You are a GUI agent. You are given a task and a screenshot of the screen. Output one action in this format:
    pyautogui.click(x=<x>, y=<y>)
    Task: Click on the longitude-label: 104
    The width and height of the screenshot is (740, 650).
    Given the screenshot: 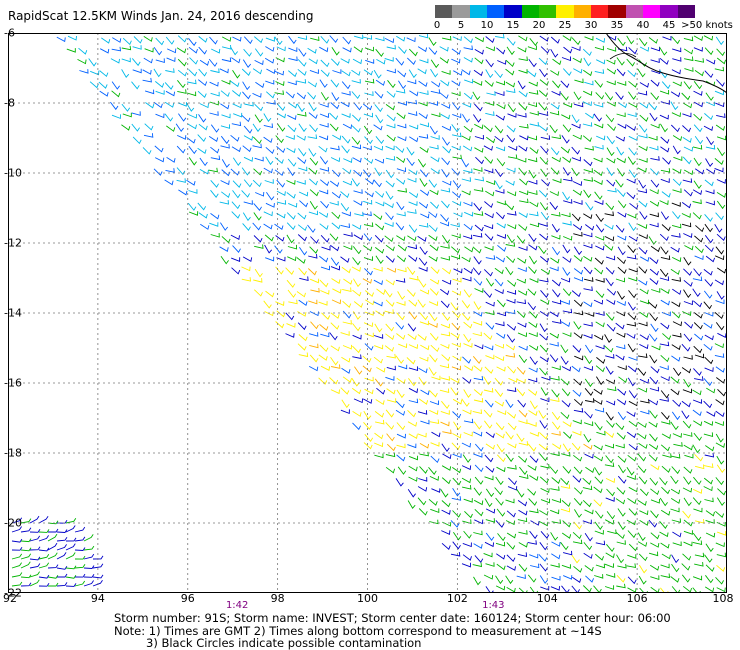 What is the action you would take?
    pyautogui.click(x=547, y=598)
    